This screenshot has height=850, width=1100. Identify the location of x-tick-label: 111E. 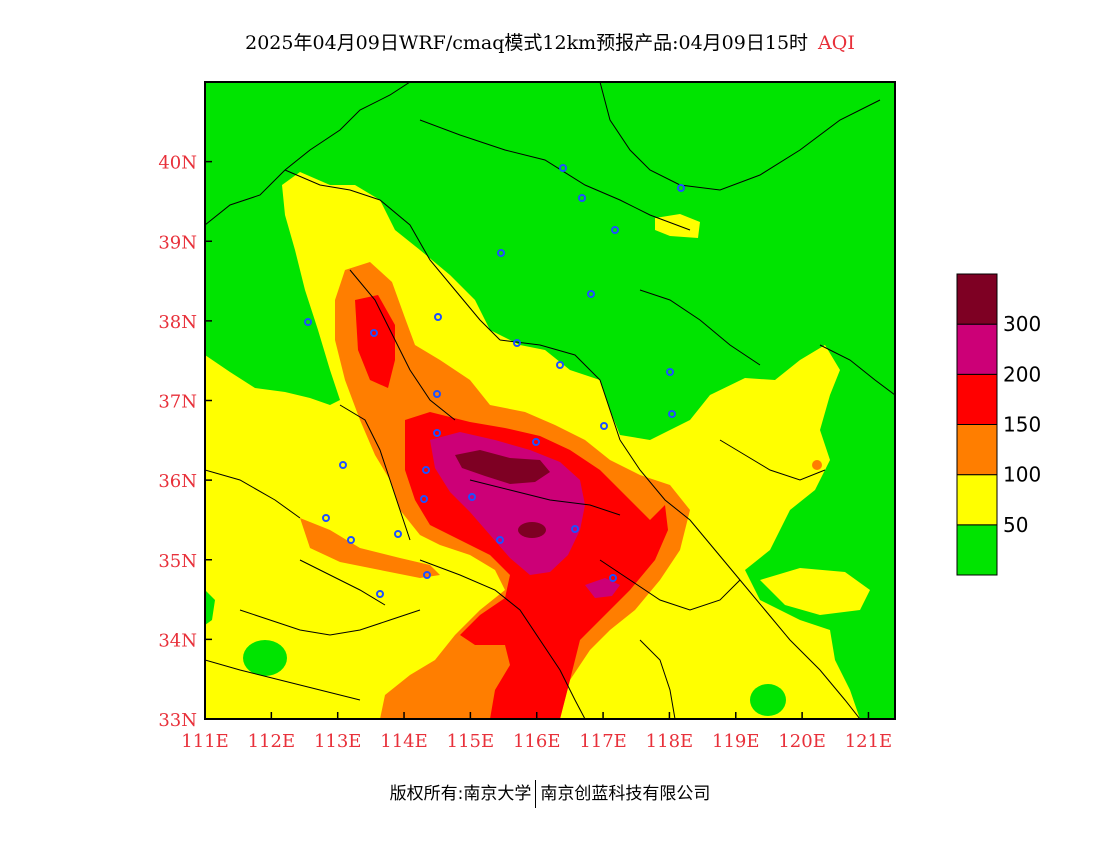
(205, 741).